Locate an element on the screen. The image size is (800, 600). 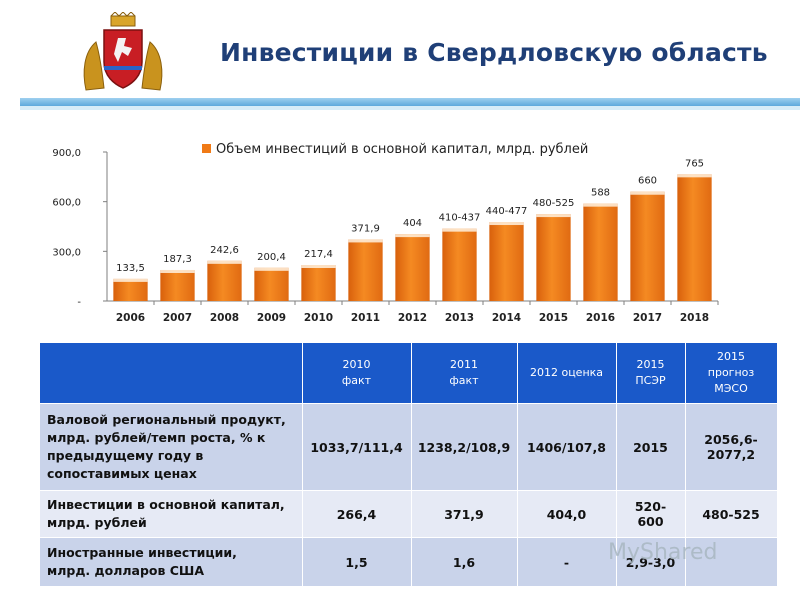
table-header-cell: 2012 оценка is located at coordinates (567, 373).